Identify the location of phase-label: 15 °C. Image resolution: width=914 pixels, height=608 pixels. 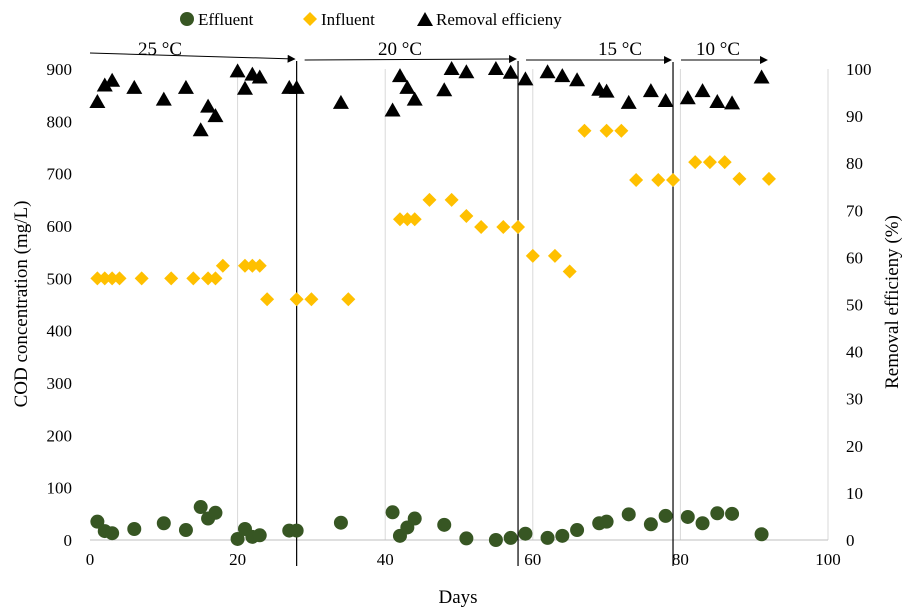
(620, 49).